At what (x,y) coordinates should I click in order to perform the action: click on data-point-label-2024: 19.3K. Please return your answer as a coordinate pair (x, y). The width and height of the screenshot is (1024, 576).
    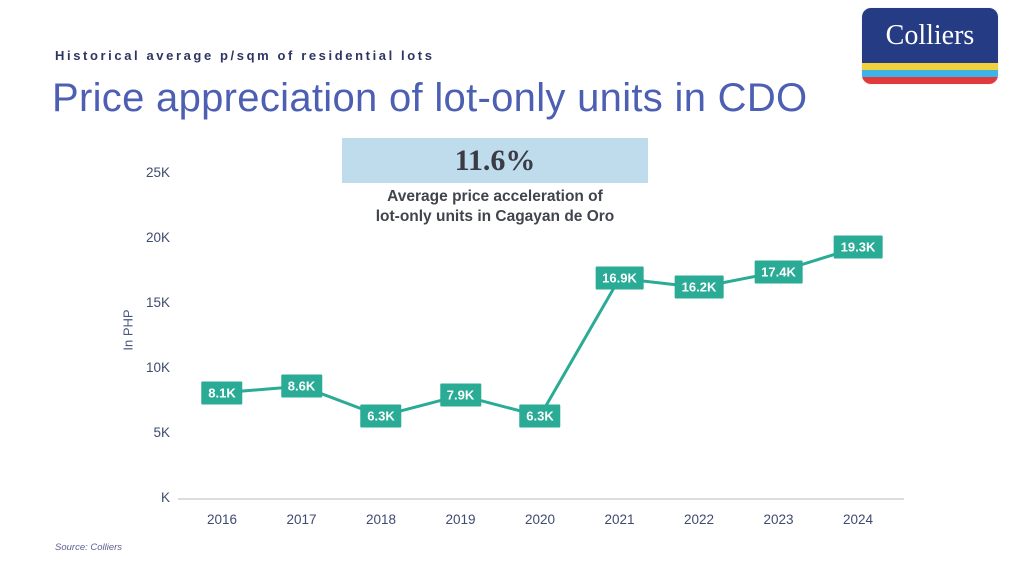
    Looking at the image, I should click on (858, 247).